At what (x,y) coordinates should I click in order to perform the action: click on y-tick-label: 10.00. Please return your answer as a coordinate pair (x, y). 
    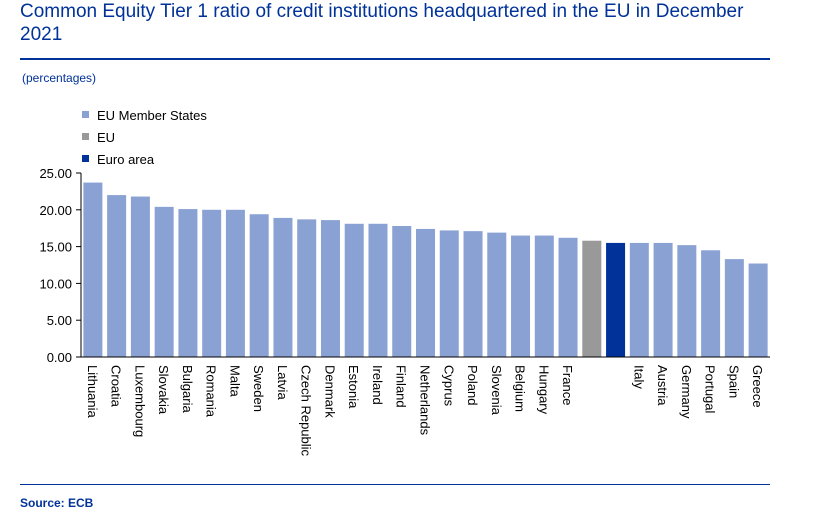
    Looking at the image, I should click on (55, 283).